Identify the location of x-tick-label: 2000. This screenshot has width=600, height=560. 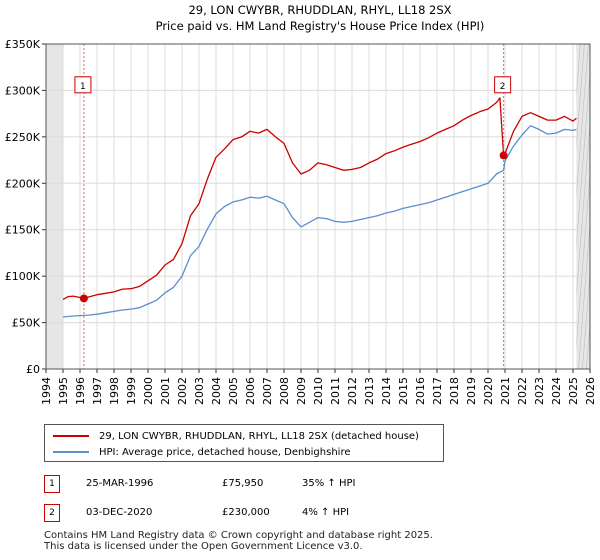
(148, 391).